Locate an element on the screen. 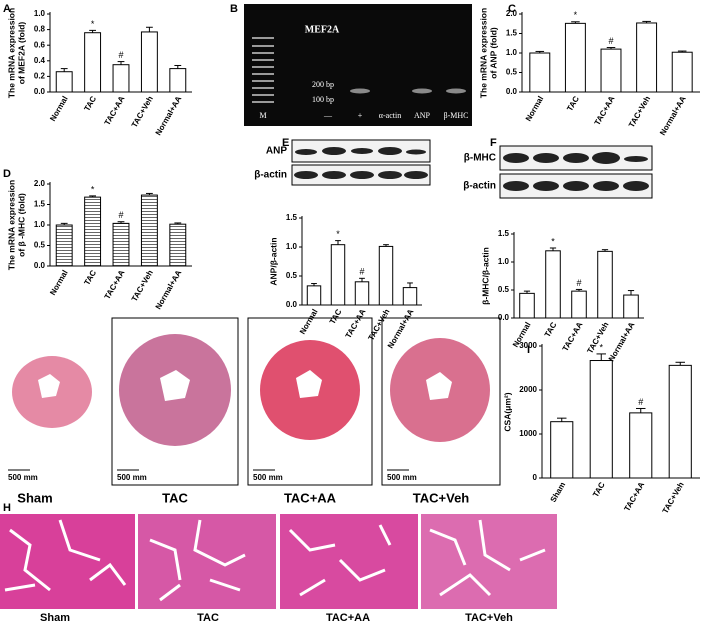  group-label: TAC is located at coordinates (175, 497).